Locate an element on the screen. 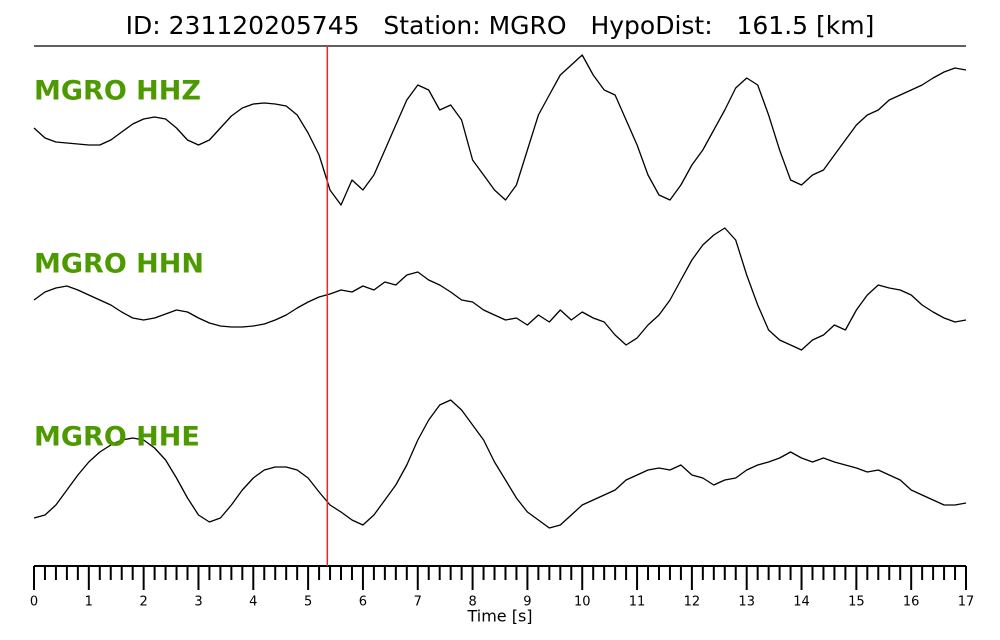  trace-label: MGRO HHE is located at coordinates (117, 437).